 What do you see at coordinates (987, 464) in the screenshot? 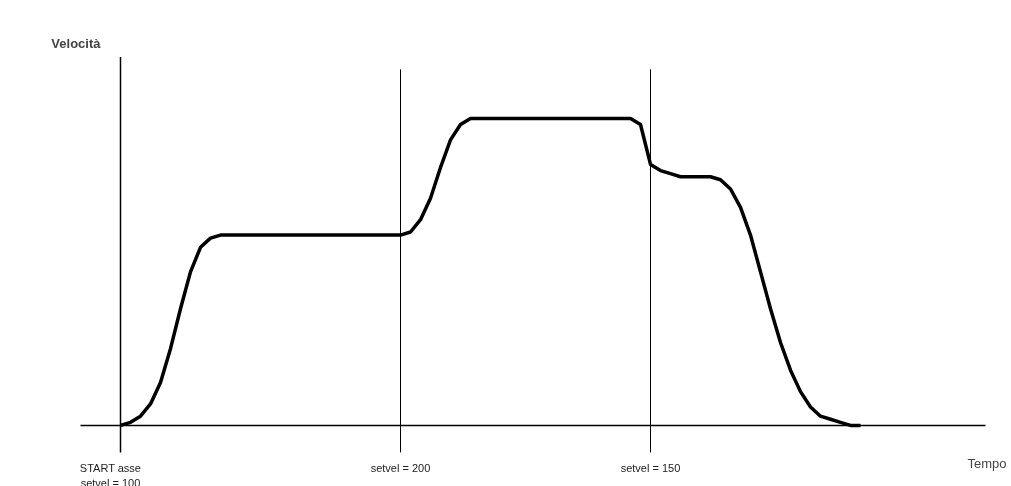
I see `text: Tempo` at bounding box center [987, 464].